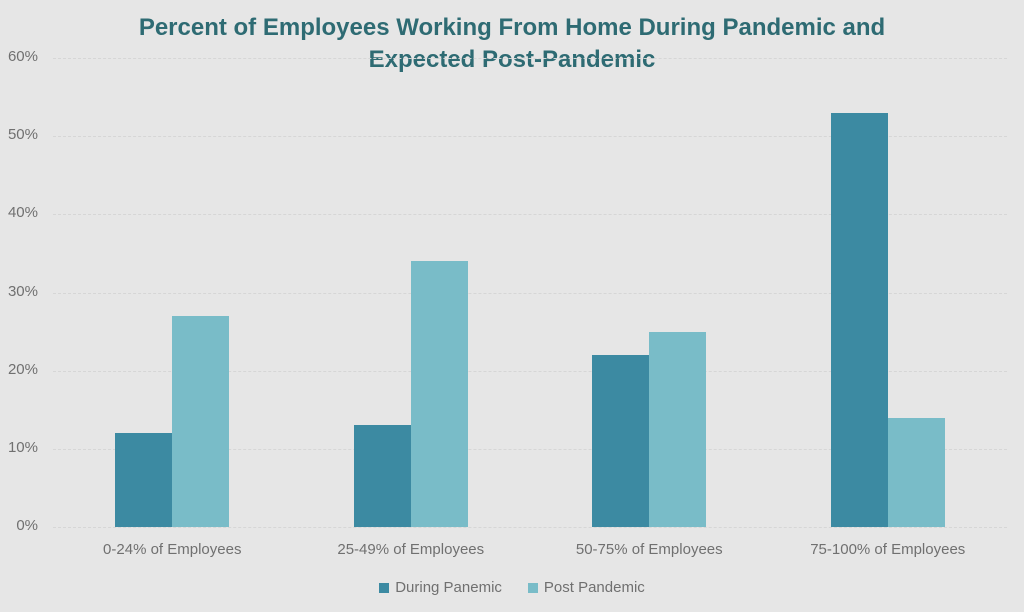 The width and height of the screenshot is (1024, 612). I want to click on legend: During Panemic Post Pandemic, so click(512, 587).